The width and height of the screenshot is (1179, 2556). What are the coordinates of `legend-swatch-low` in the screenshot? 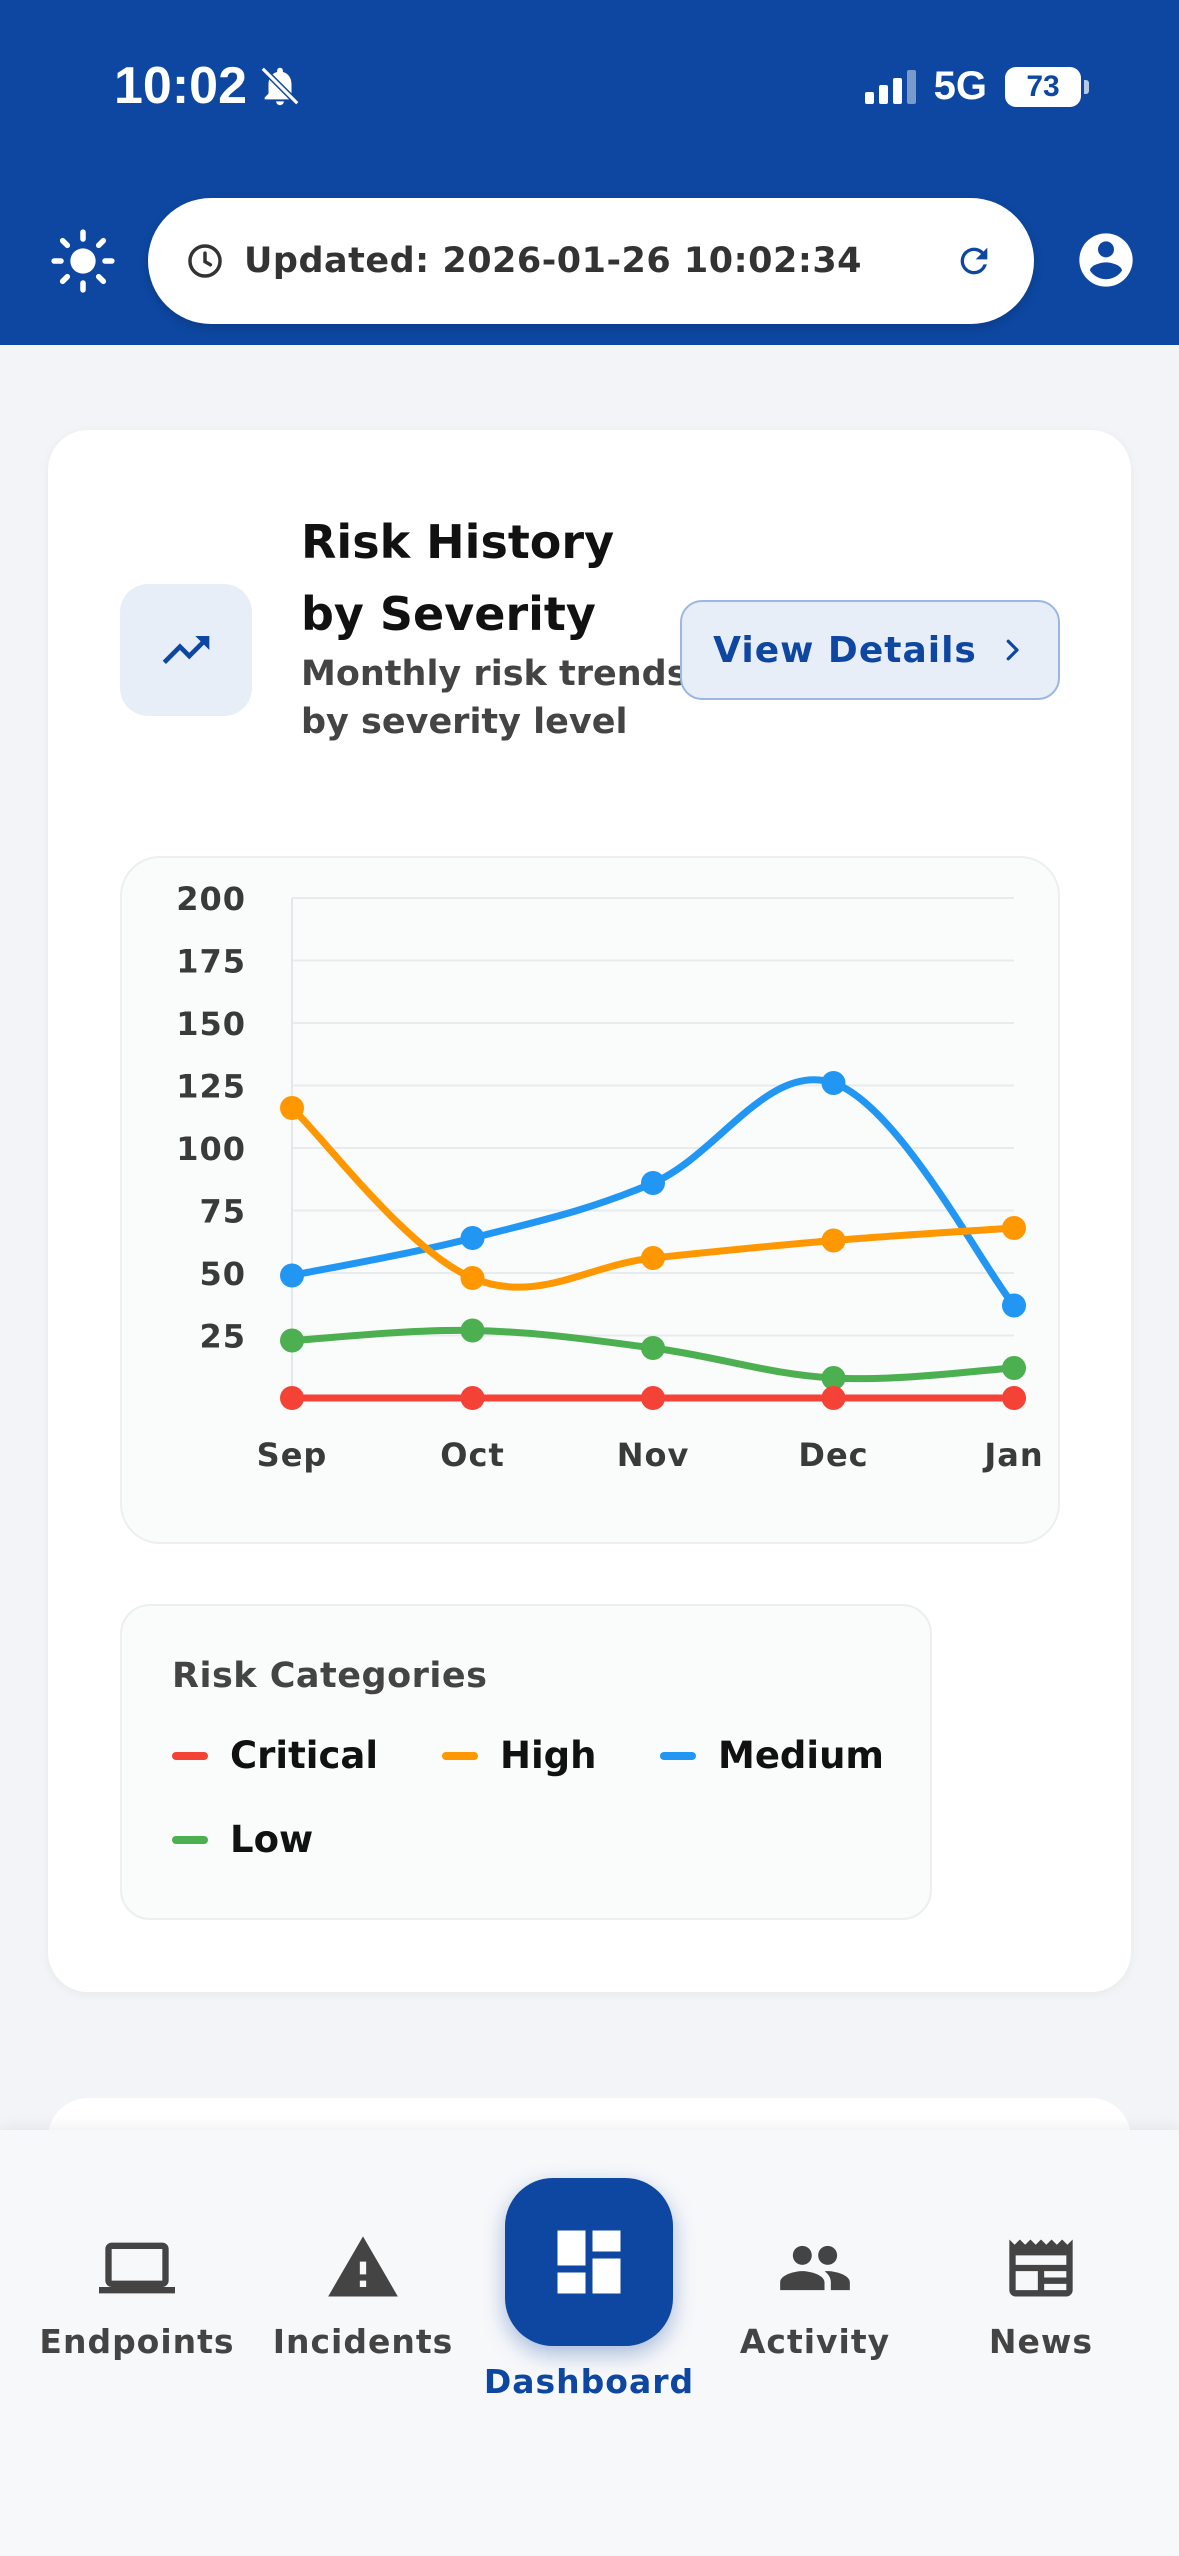 It's located at (190, 1839).